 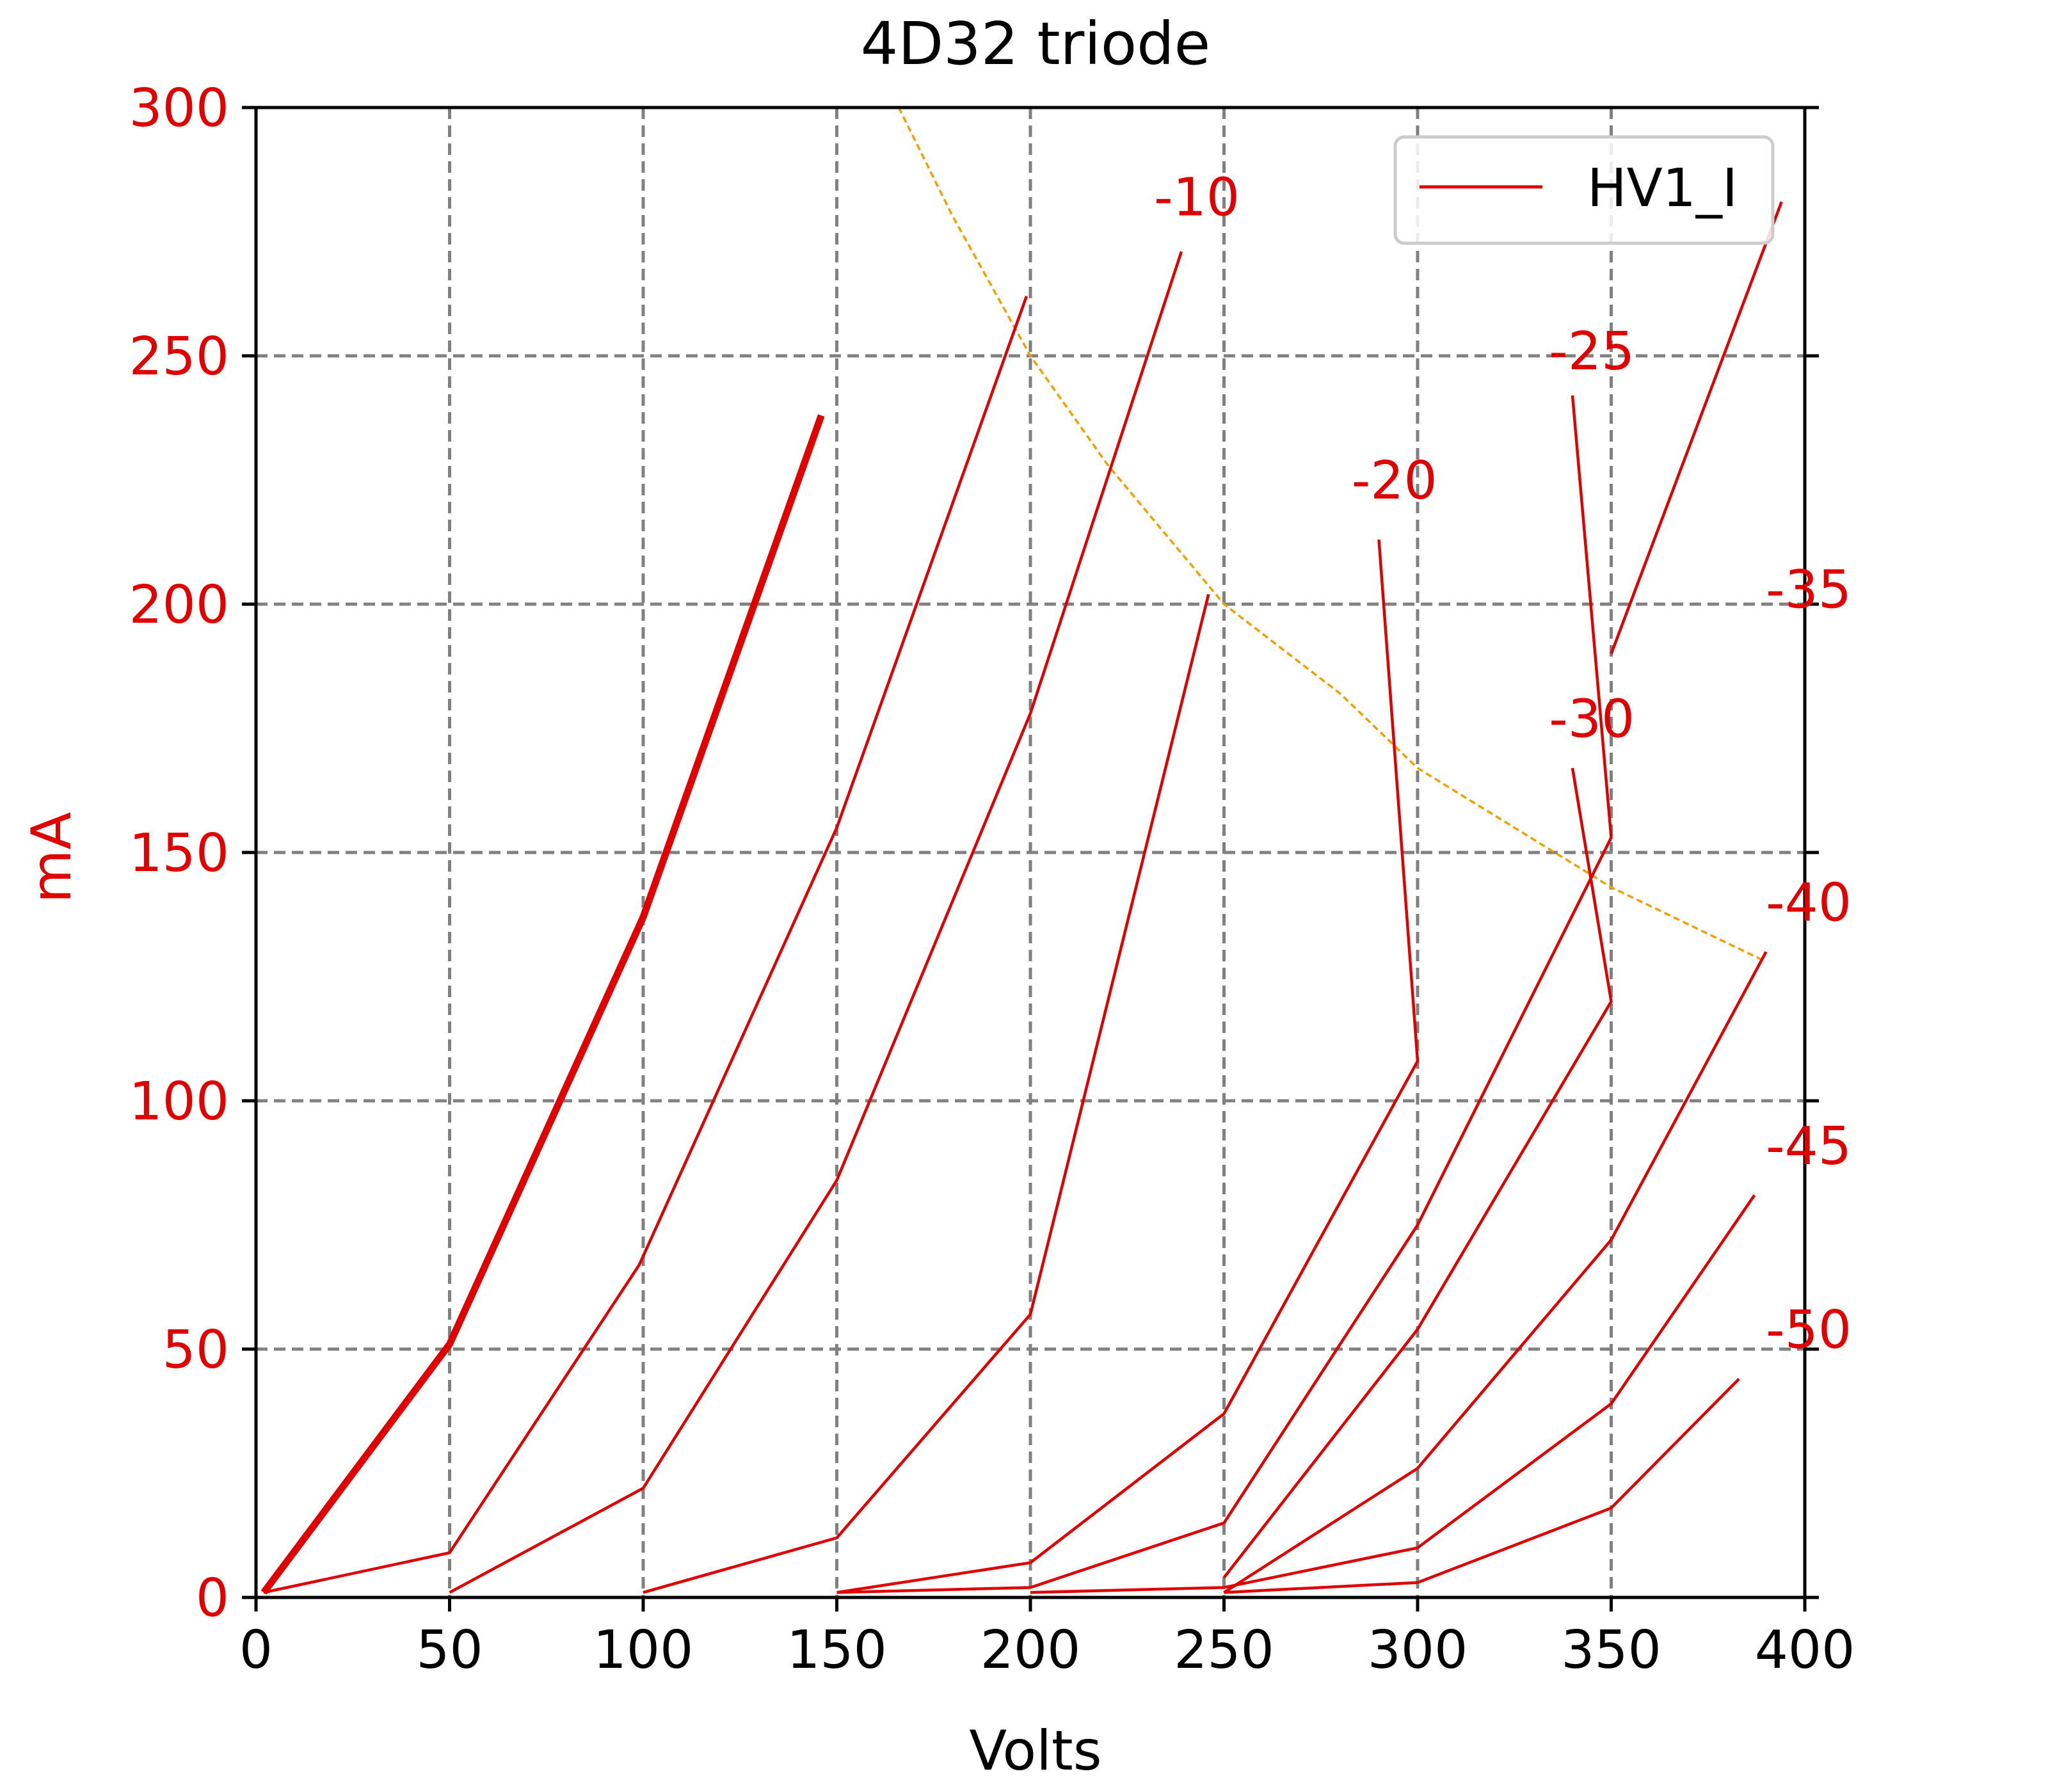 What do you see at coordinates (1394, 481) in the screenshot?
I see `curve-label: -20` at bounding box center [1394, 481].